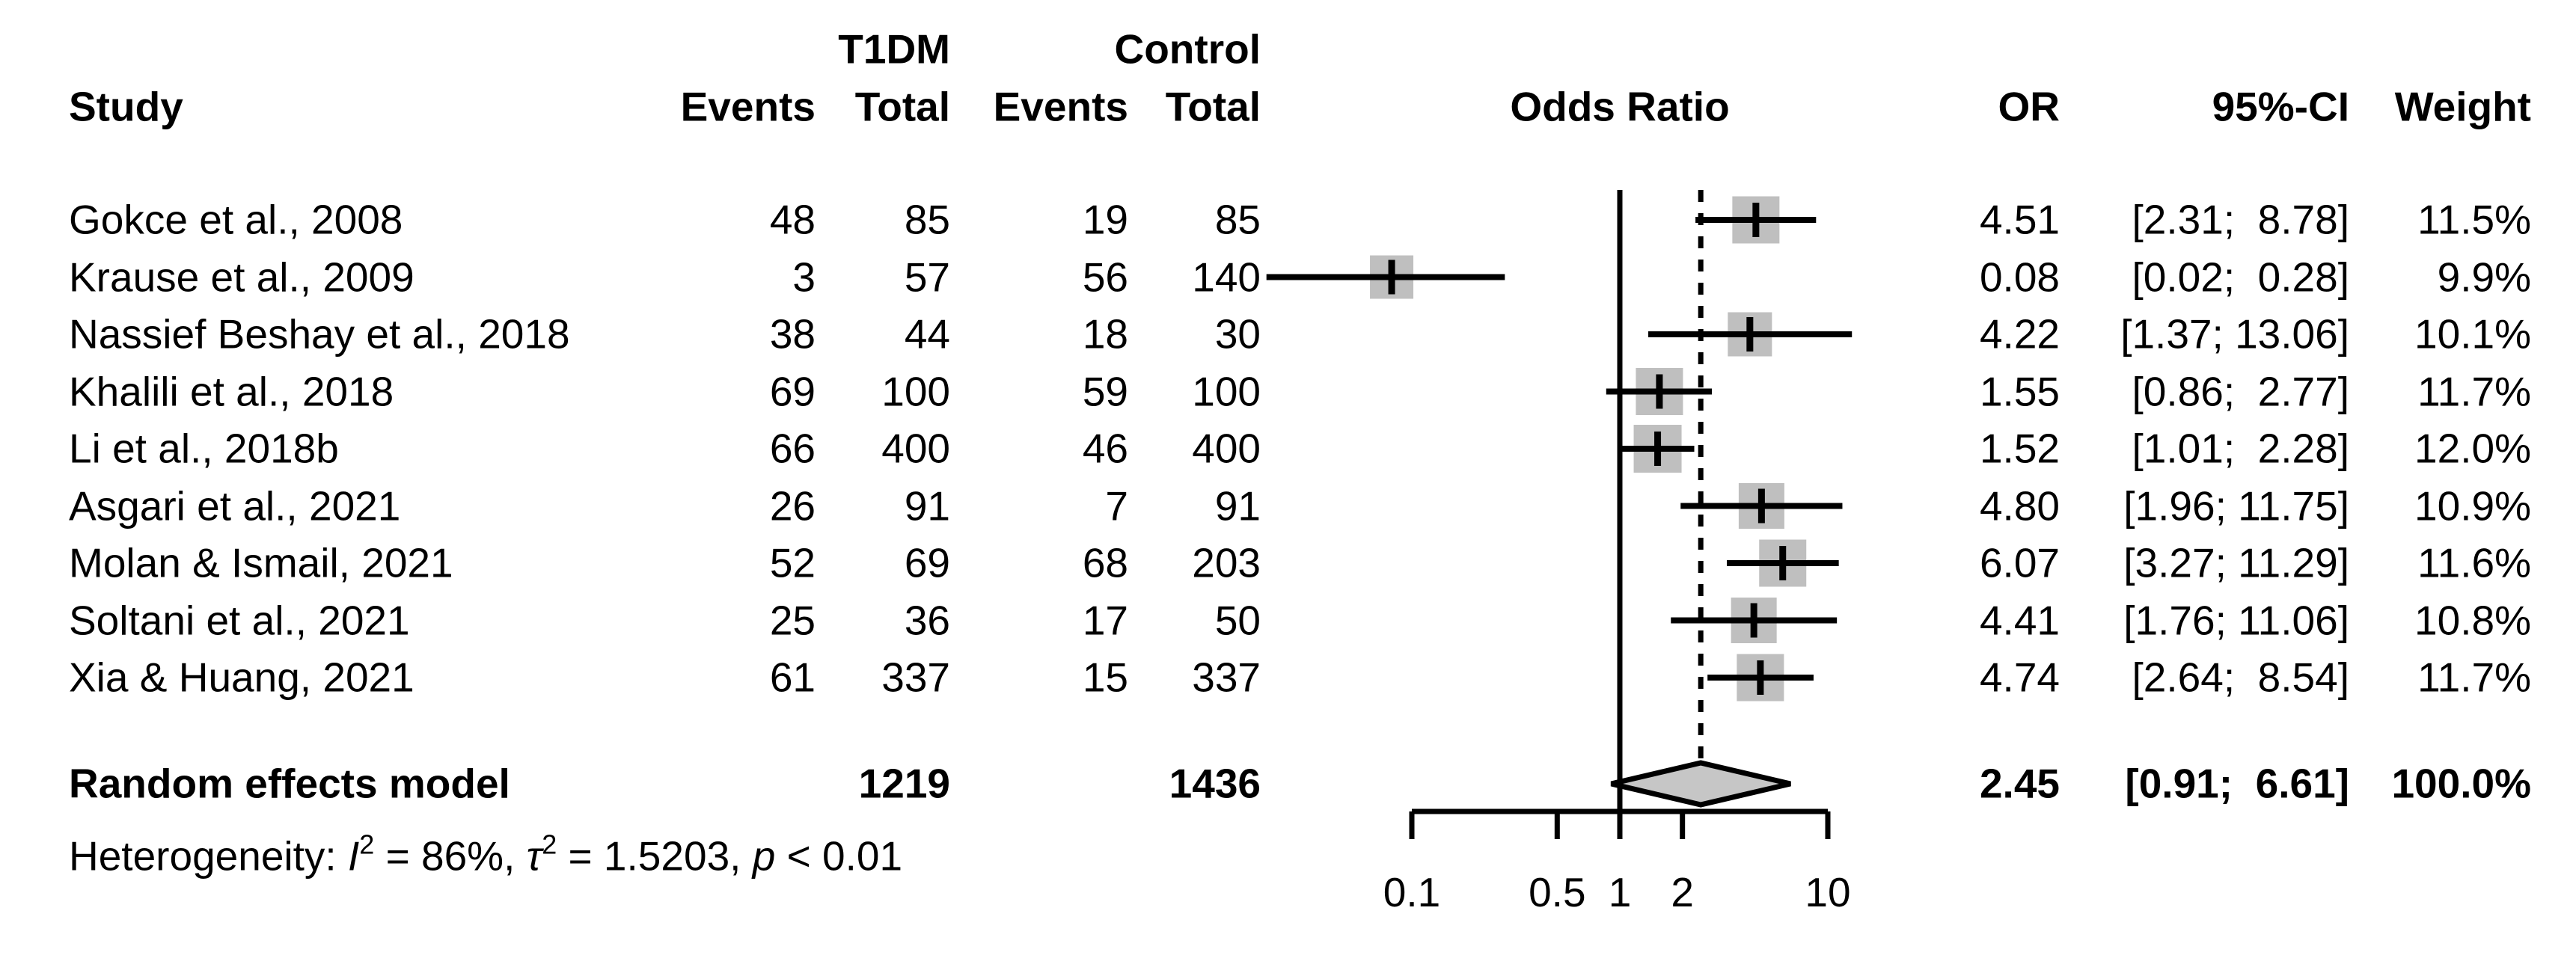  What do you see at coordinates (2461, 784) in the screenshot?
I see `summary-weight-value: 100.0%` at bounding box center [2461, 784].